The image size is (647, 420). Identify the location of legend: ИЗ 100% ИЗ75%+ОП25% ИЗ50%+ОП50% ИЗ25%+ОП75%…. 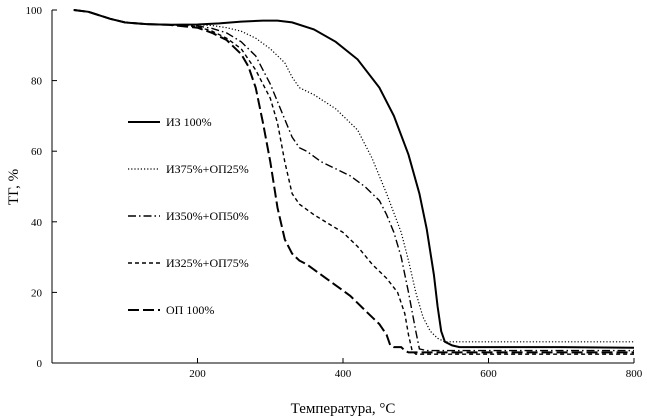
(188, 216).